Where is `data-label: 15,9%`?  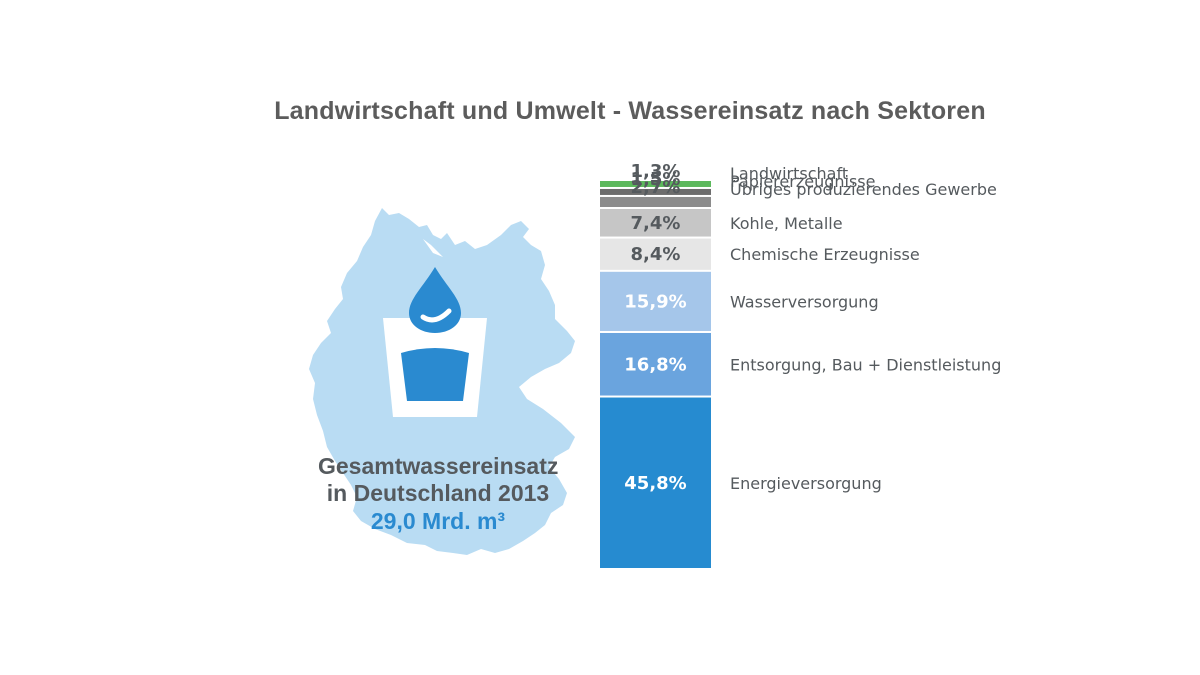 data-label: 15,9% is located at coordinates (655, 301).